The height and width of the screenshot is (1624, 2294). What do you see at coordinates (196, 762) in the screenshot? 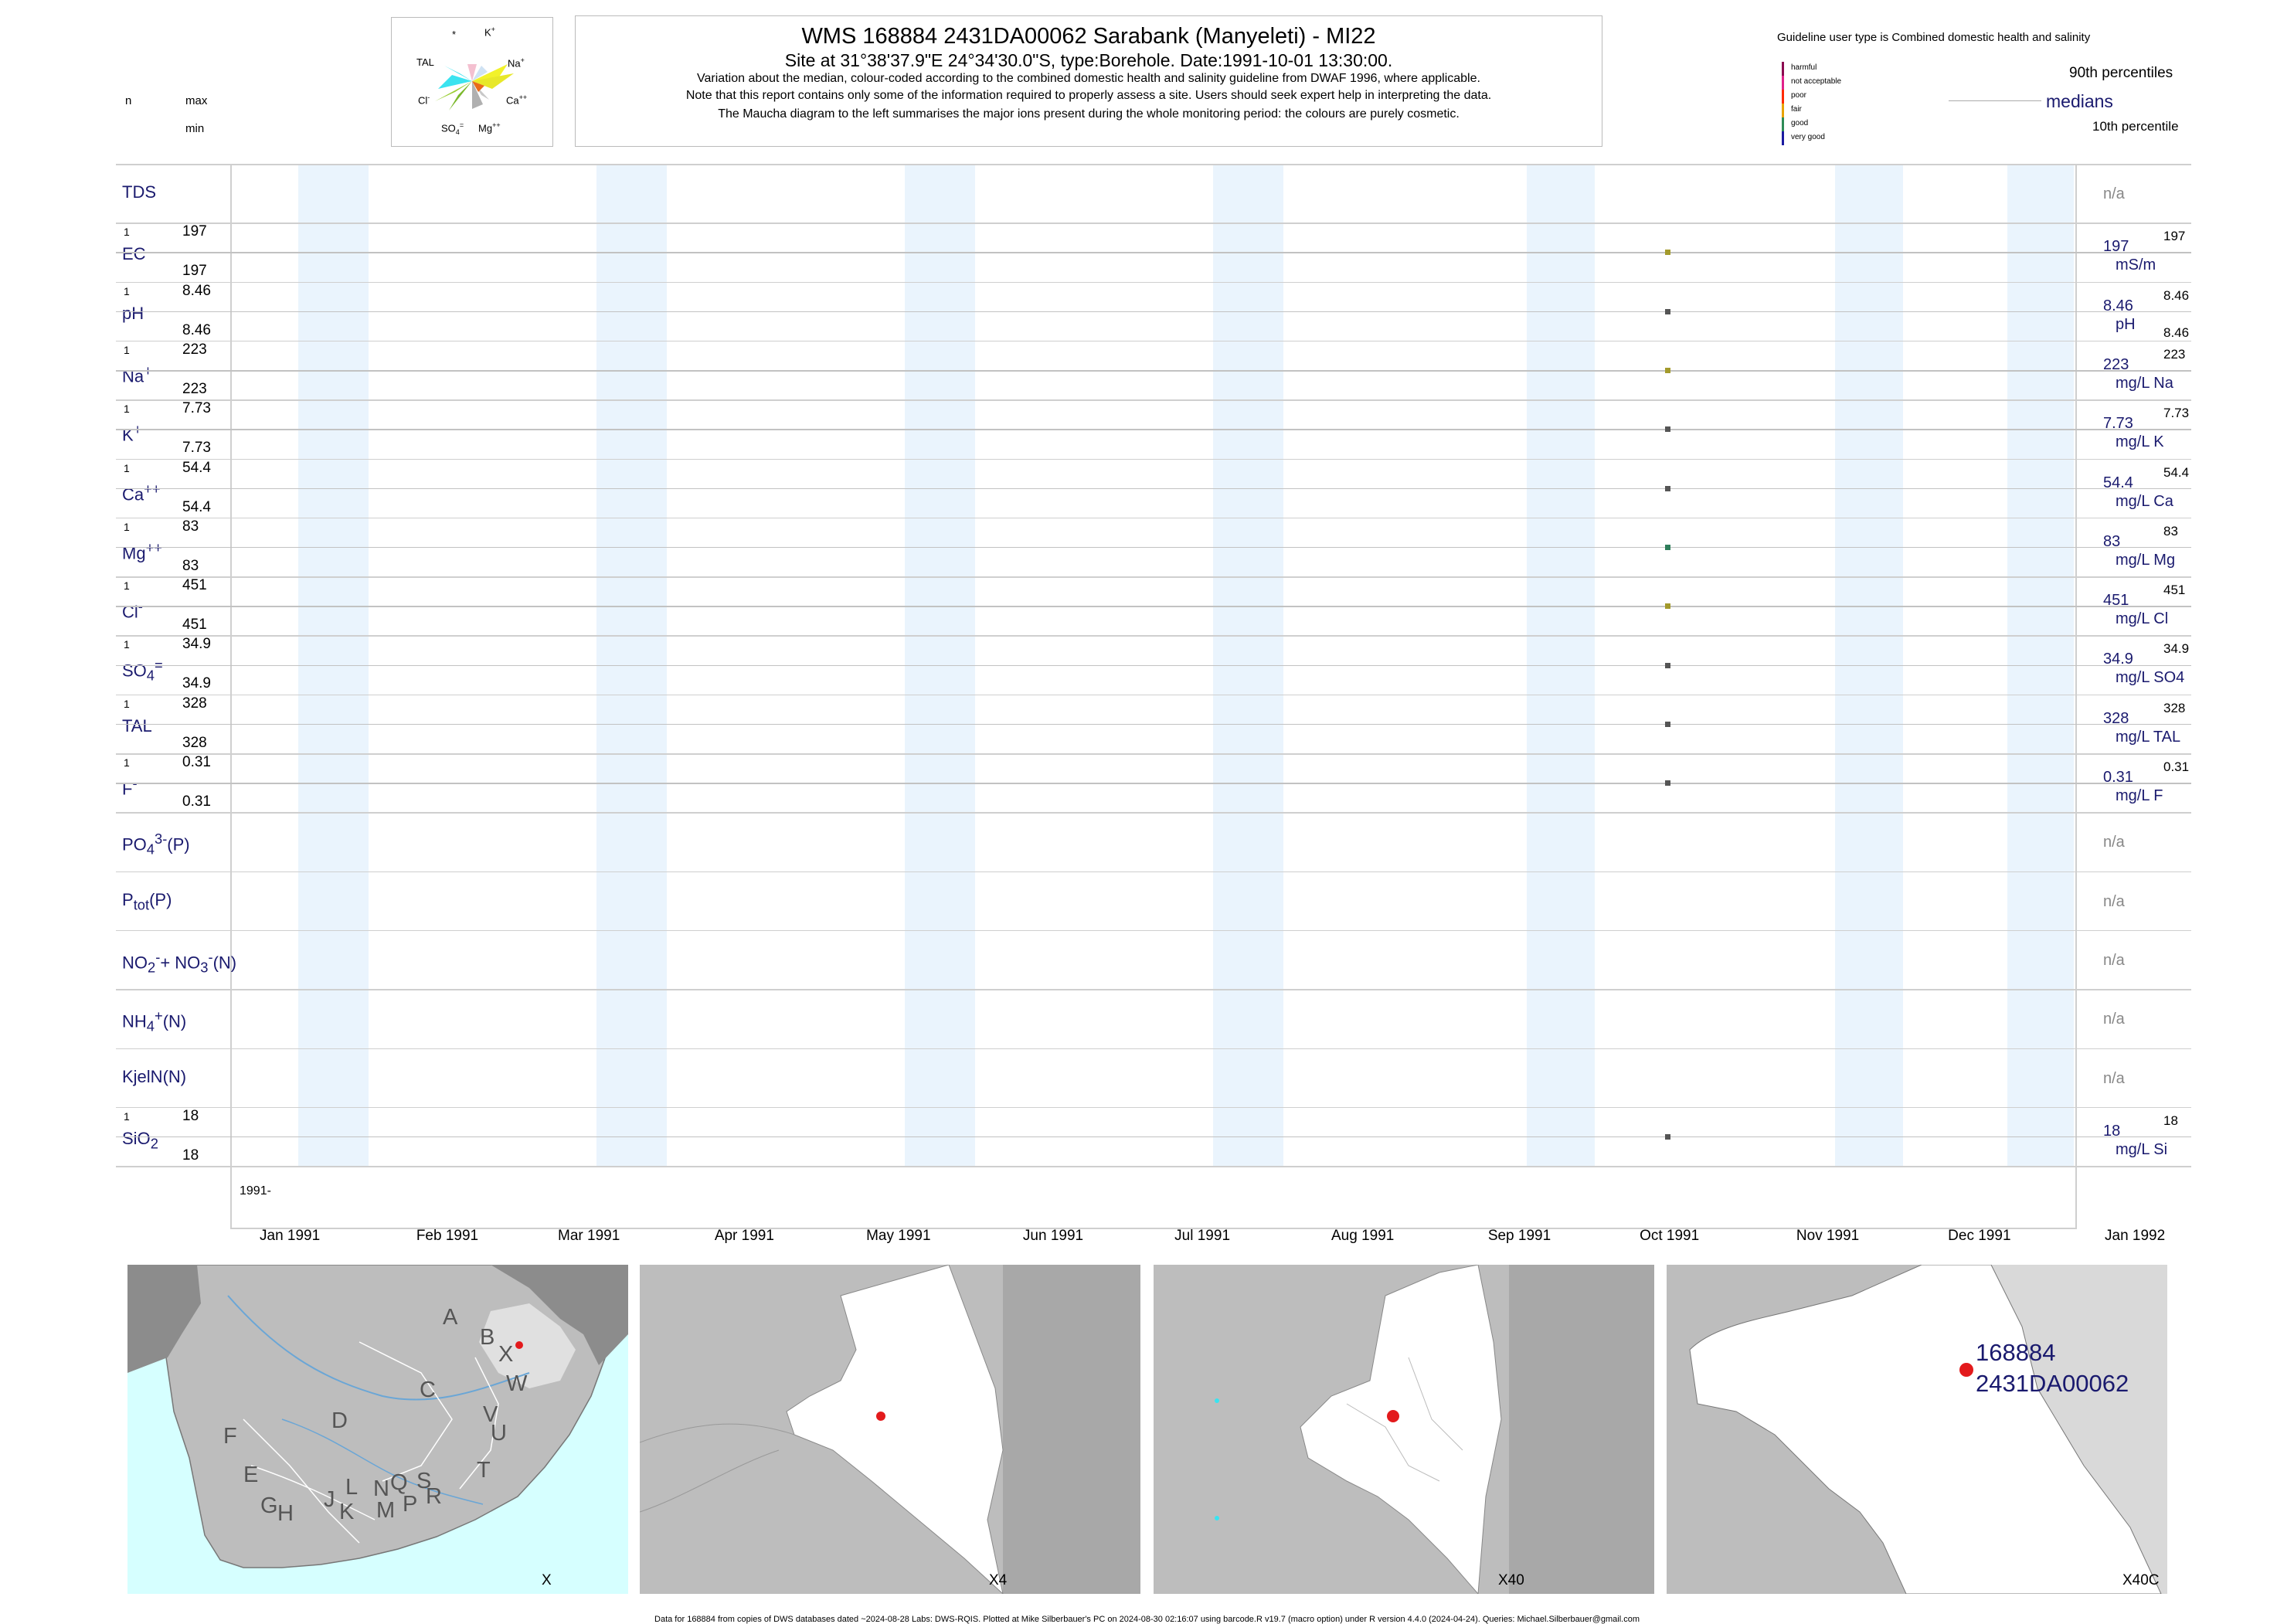
I see `row-max: 0.31` at bounding box center [196, 762].